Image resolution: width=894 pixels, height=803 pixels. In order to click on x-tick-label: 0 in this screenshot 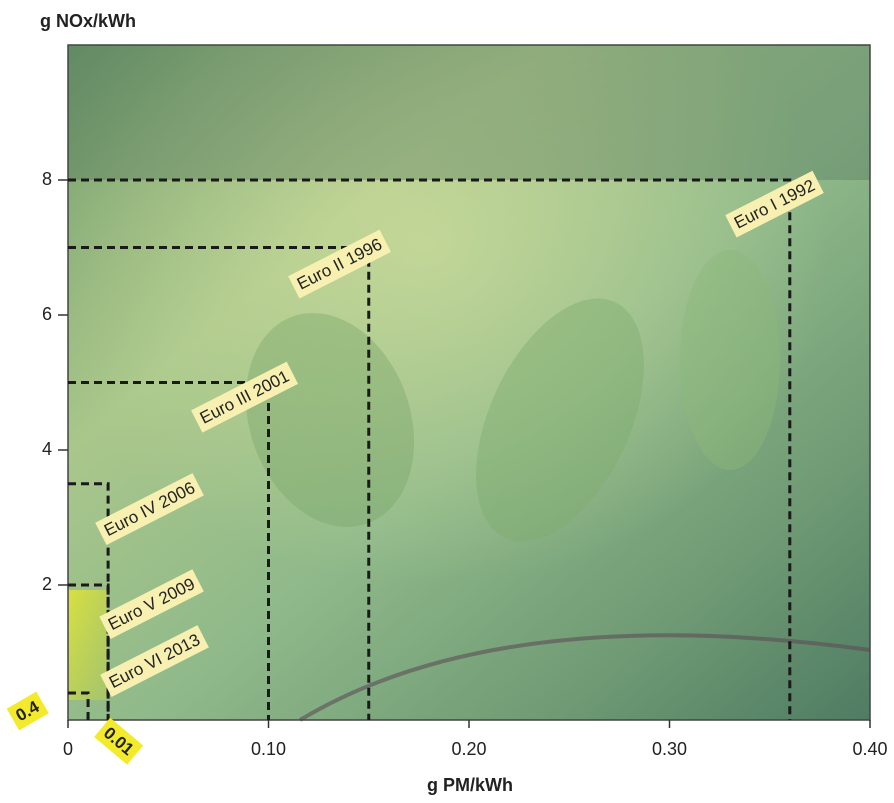, I will do `click(68, 749)`.